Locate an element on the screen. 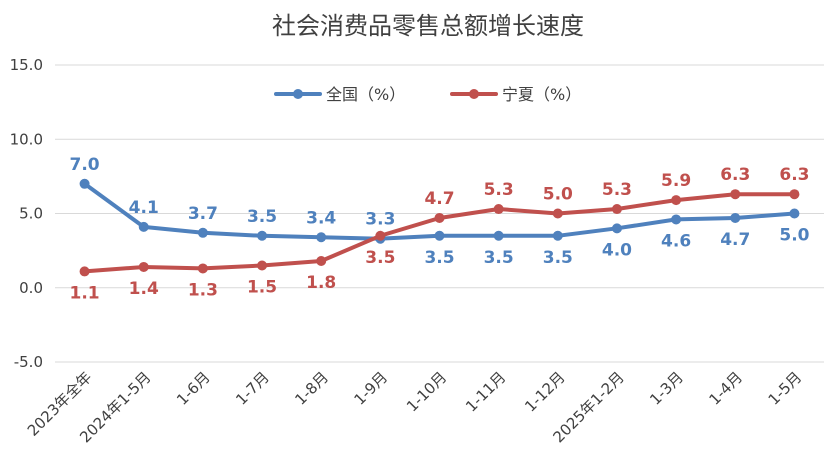 This screenshot has height=473, width=827. data-label: 1.5 is located at coordinates (262, 287).